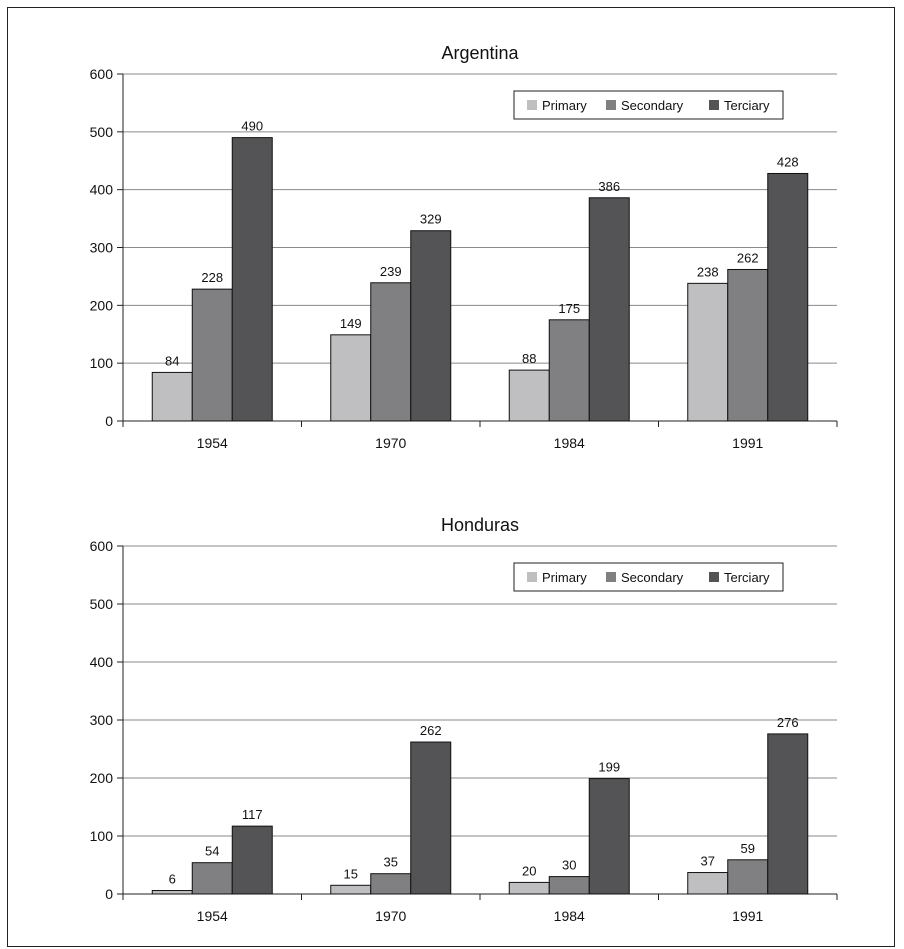 The image size is (904, 949). I want to click on data-label: 329, so click(431, 219).